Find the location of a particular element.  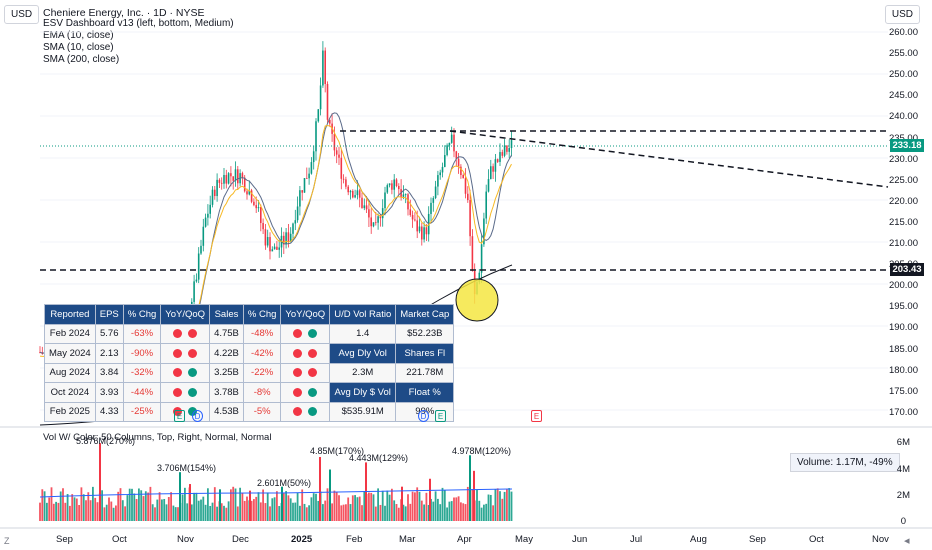

time-axis-tick: Sep is located at coordinates (64, 539).